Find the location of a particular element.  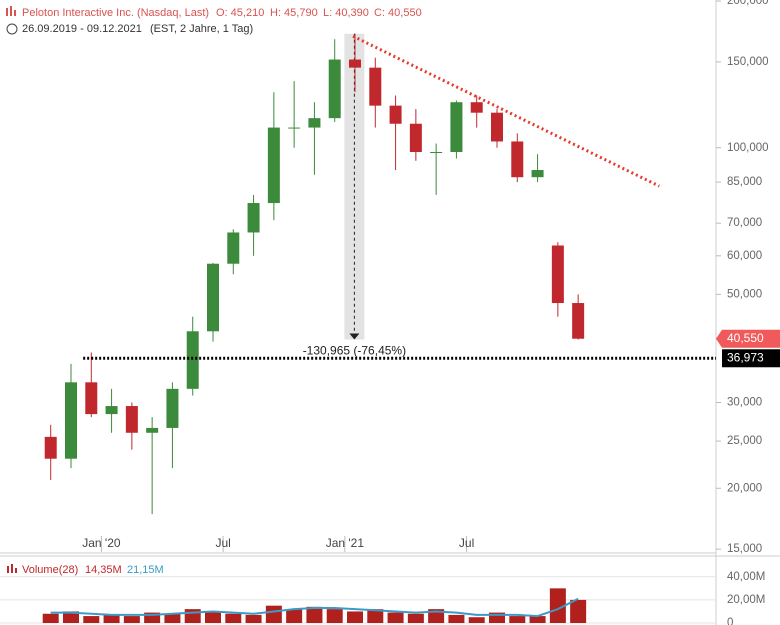

y-tick-label: 50,000 is located at coordinates (744, 294).